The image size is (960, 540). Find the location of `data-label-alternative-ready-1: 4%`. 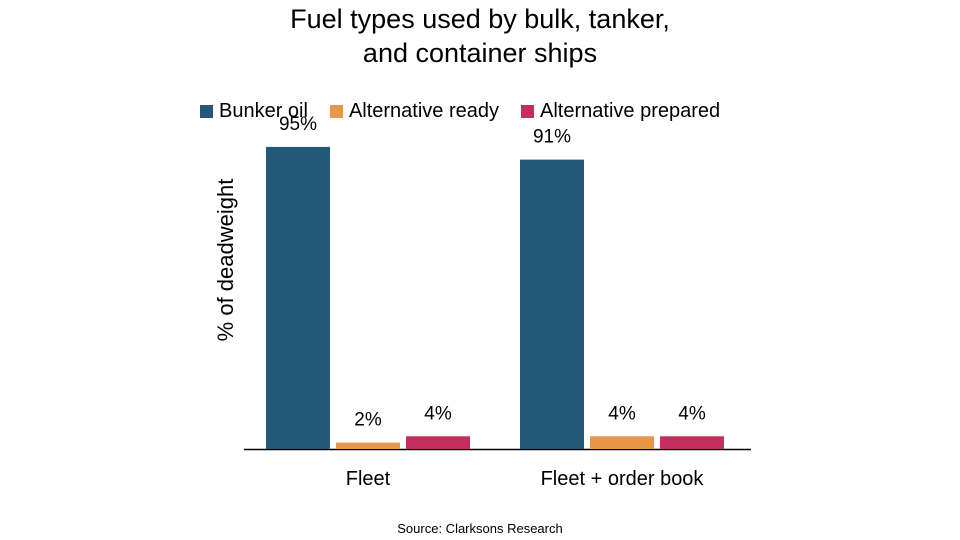

data-label-alternative-ready-1: 4% is located at coordinates (622, 413).